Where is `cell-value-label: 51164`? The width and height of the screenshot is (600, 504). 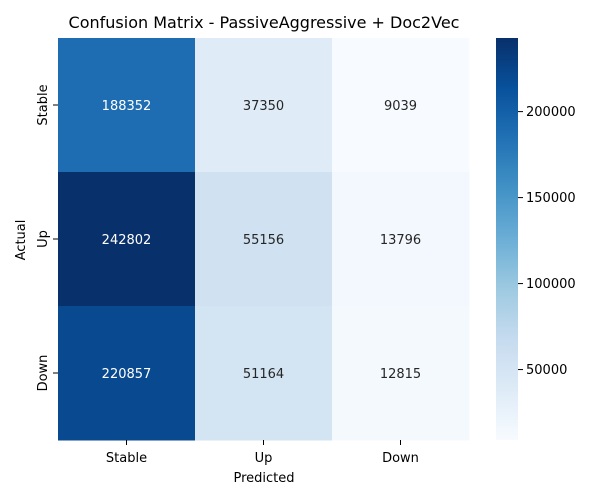 cell-value-label: 51164 is located at coordinates (263, 374).